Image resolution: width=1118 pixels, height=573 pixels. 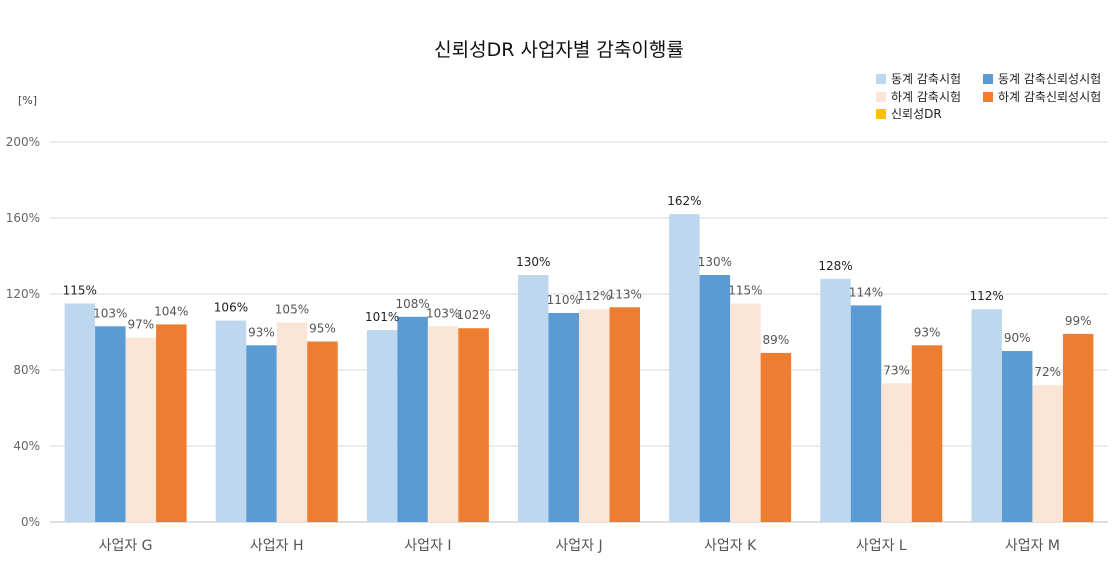 I want to click on legend-label: 하계 감축신뢰성시험, so click(x=1049, y=97).